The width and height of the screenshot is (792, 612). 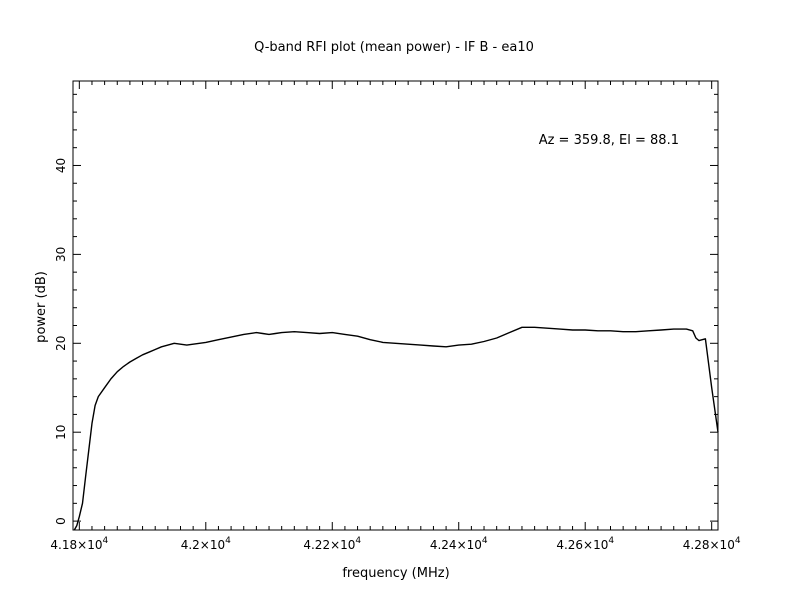 I want to click on x-tick-label: 4.2×104, so click(x=206, y=544).